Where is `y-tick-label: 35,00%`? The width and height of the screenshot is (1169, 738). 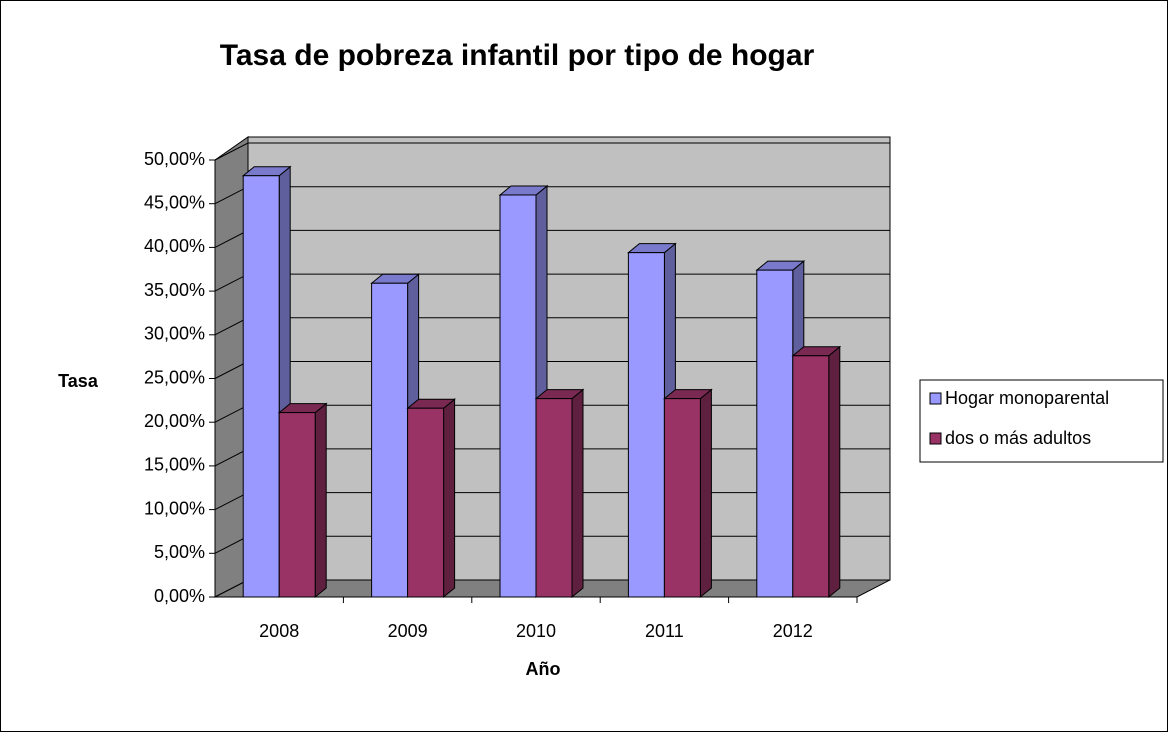
y-tick-label: 35,00% is located at coordinates (174, 290).